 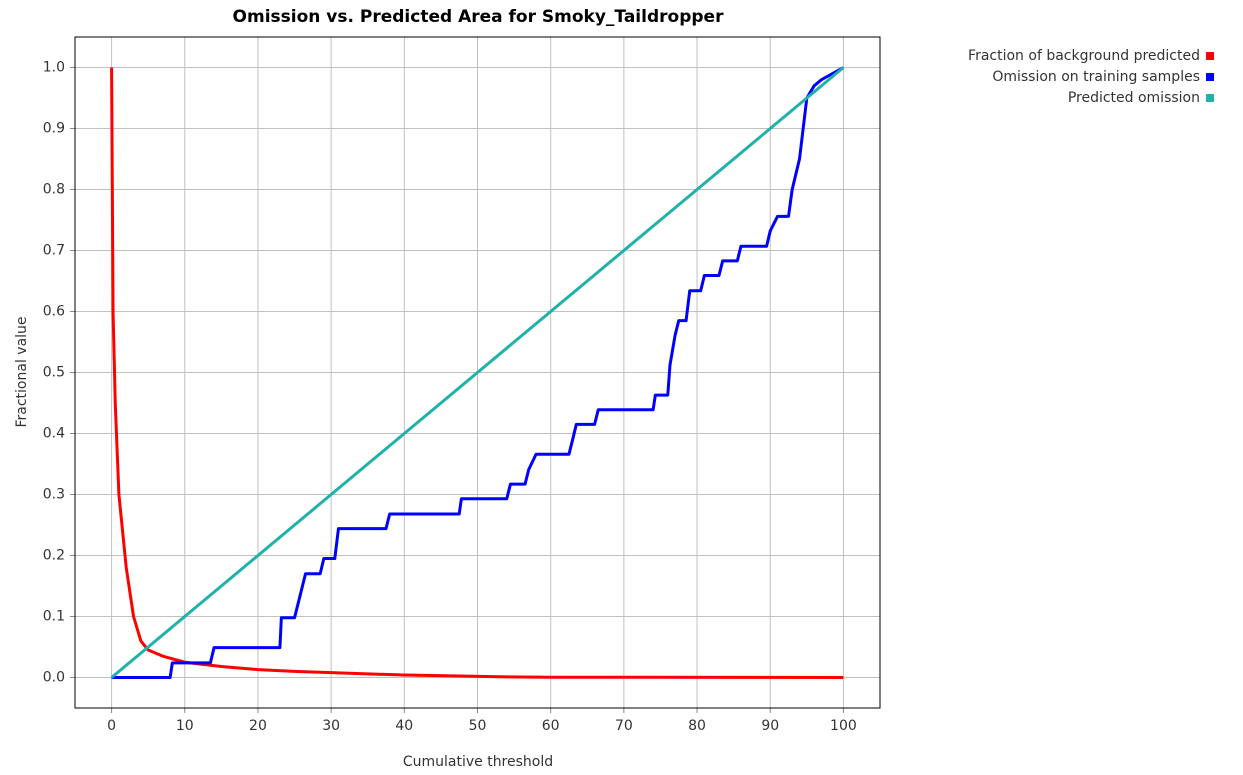 I want to click on x-tick-label: 20, so click(x=258, y=726).